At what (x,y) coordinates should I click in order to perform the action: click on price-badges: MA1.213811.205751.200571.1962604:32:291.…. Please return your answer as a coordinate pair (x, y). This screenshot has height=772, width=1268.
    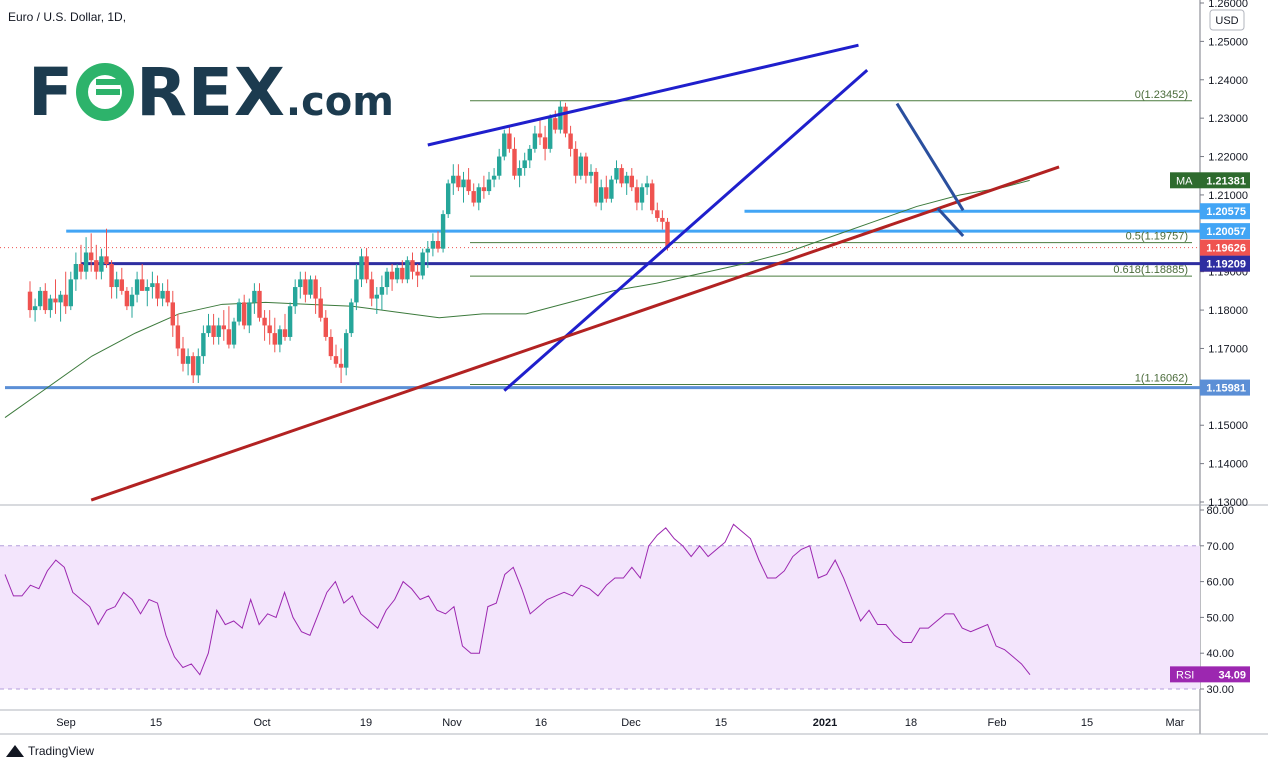
    Looking at the image, I should click on (1210, 427).